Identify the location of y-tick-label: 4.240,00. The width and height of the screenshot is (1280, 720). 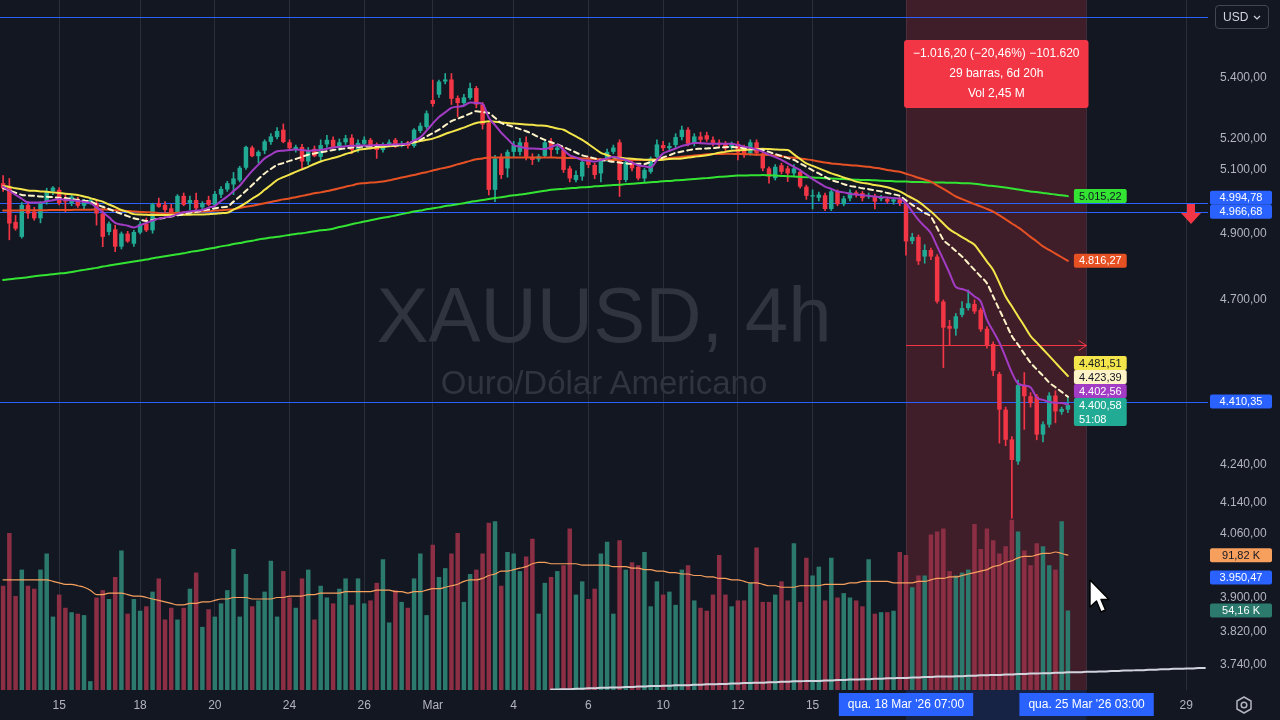
(1244, 463).